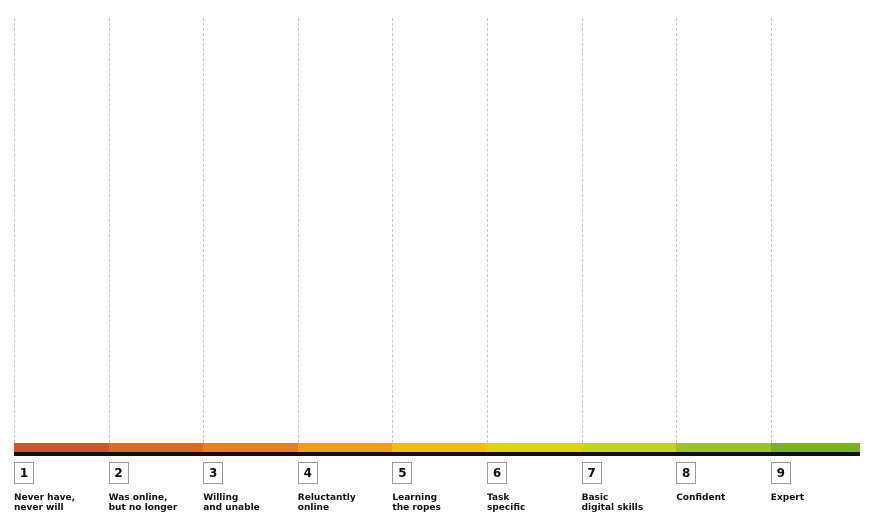  I want to click on stage-label: Was online, but no longer, so click(143, 503).